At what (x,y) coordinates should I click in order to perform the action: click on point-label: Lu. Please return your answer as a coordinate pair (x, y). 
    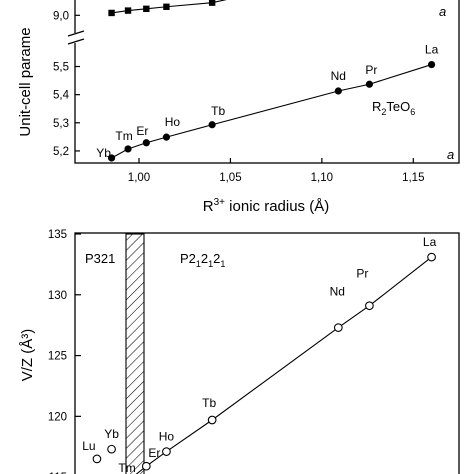
    Looking at the image, I should click on (88, 446).